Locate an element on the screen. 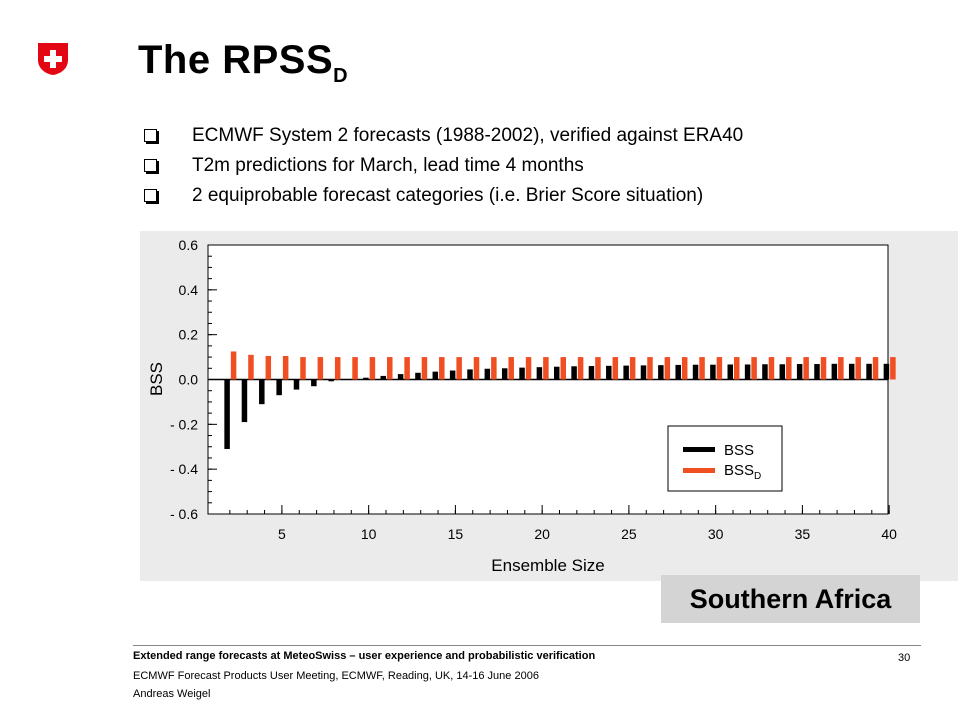 The height and width of the screenshot is (720, 960). footer-author: Andreas Weigel is located at coordinates (172, 694).